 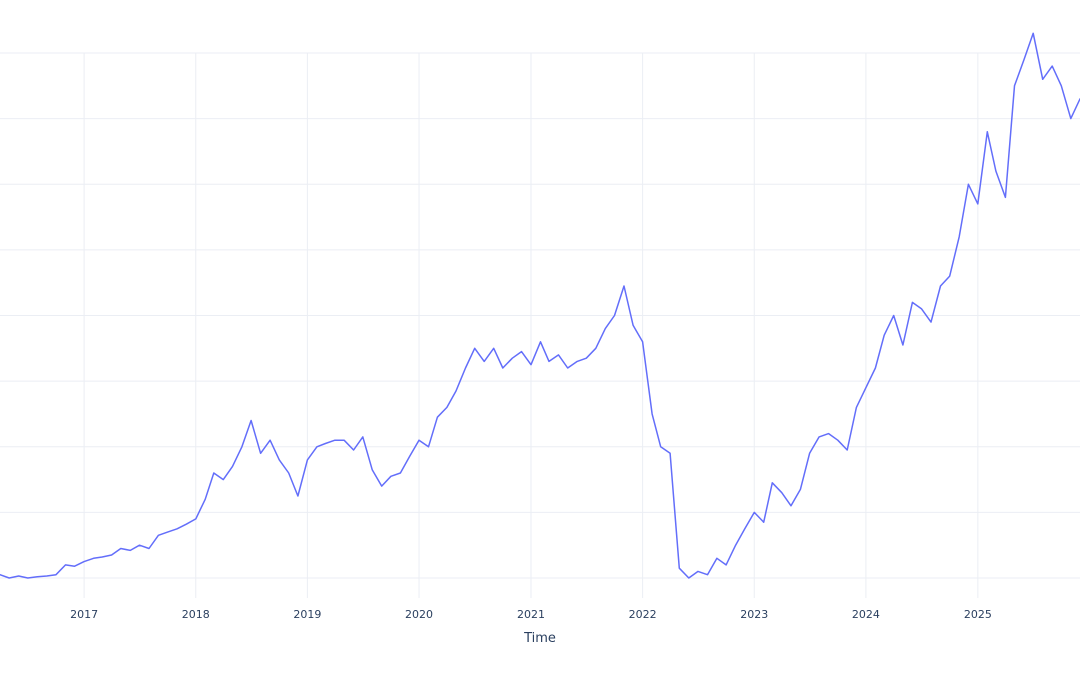 I want to click on x-tick-labels: 2017 2018 2019 2020 2021 2022 2023 2024 2025, so click(x=531, y=614).